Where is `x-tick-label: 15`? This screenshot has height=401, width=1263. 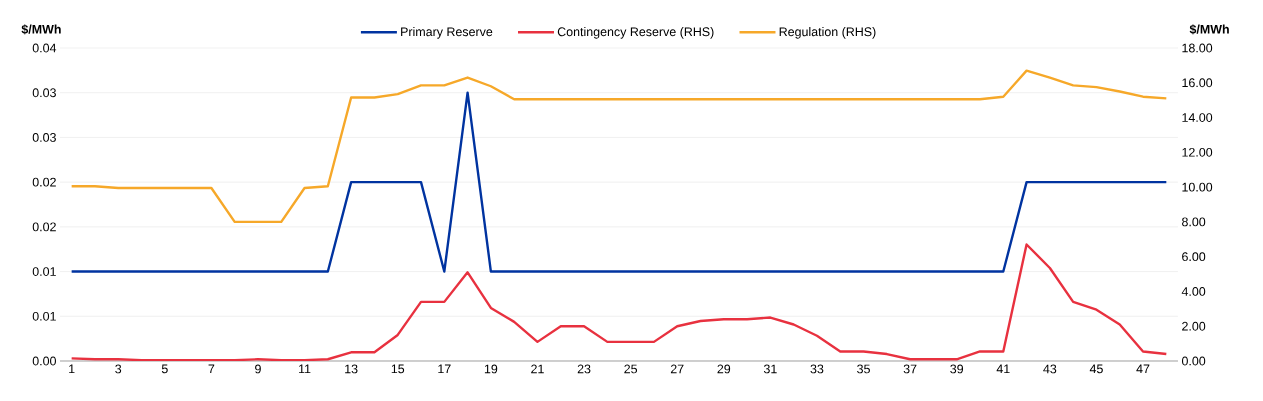 x-tick-label: 15 is located at coordinates (398, 369).